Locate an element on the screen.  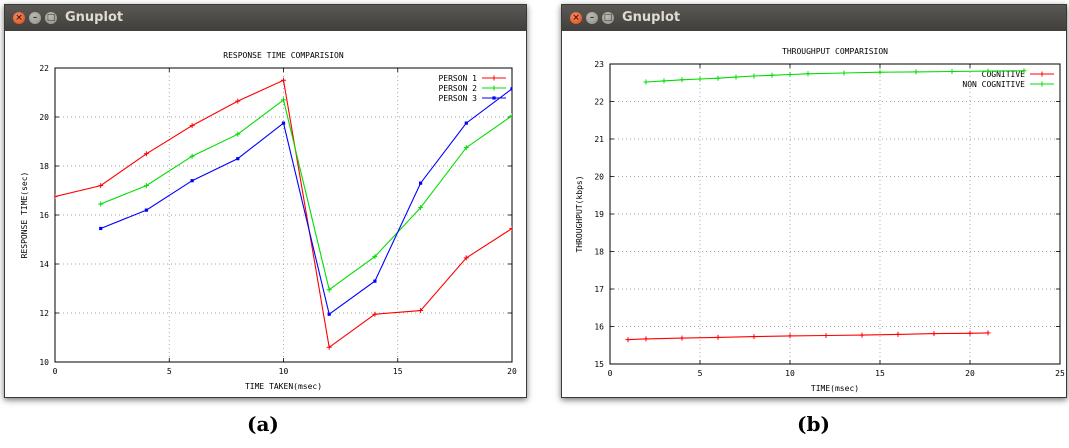
y-tick-label: 12 is located at coordinates (44, 313).